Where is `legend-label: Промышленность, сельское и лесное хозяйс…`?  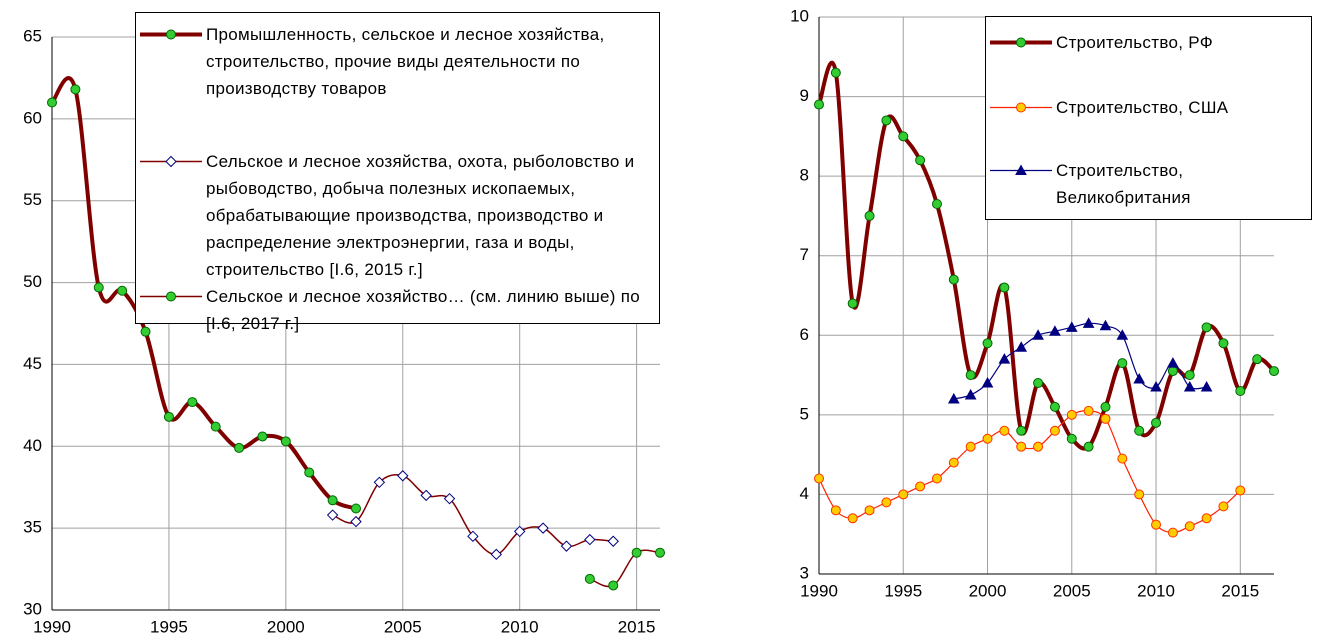
legend-label: Промышленность, сельское и лесное хозяйс… is located at coordinates (405, 61).